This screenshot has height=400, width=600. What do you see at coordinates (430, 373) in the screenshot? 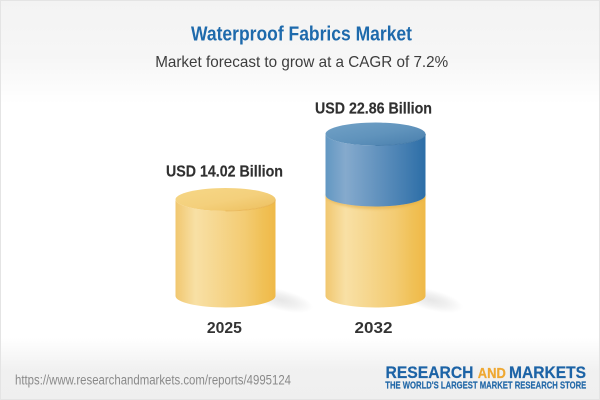
I see `svg-text: RESEARCH` at bounding box center [430, 373].